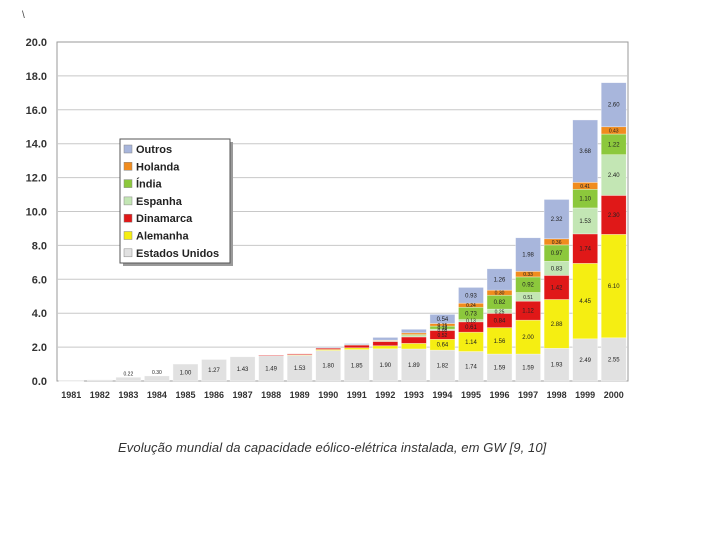 Image resolution: width=720 pixels, height=545 pixels. I want to click on data-label: 1.49, so click(271, 369).